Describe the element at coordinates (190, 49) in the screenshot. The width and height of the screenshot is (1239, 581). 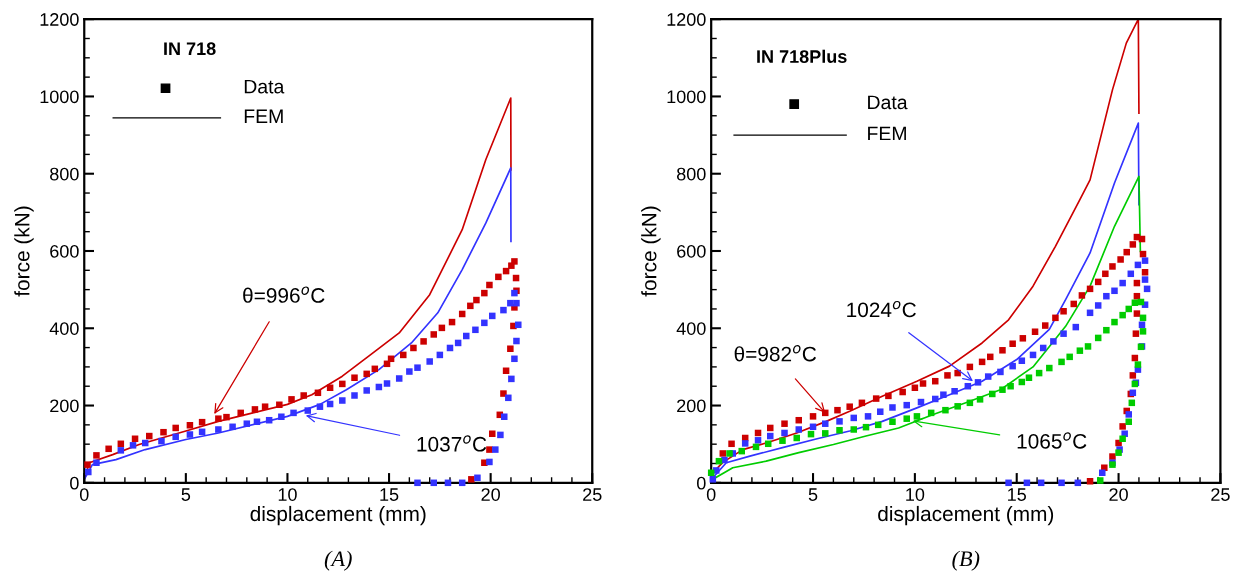
I see `text: IN 718` at that location.